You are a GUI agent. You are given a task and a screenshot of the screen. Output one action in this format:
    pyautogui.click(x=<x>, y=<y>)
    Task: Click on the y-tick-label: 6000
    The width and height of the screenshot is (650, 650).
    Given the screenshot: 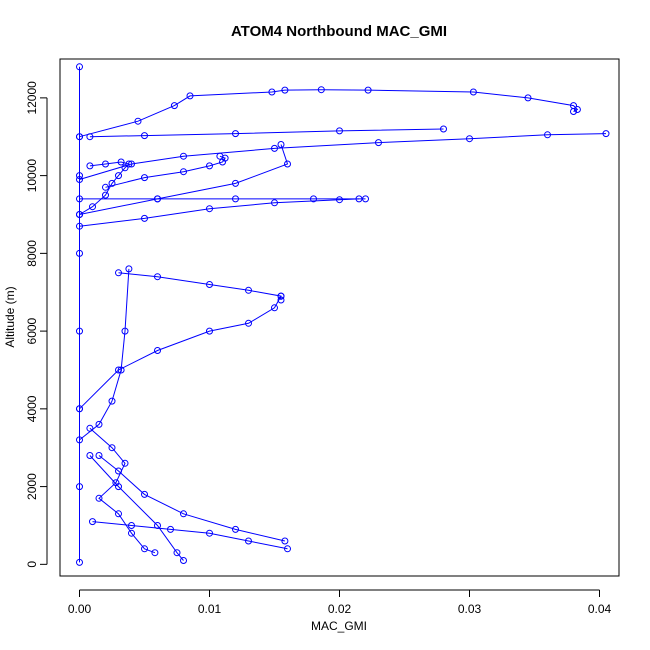 What is the action you would take?
    pyautogui.click(x=32, y=330)
    